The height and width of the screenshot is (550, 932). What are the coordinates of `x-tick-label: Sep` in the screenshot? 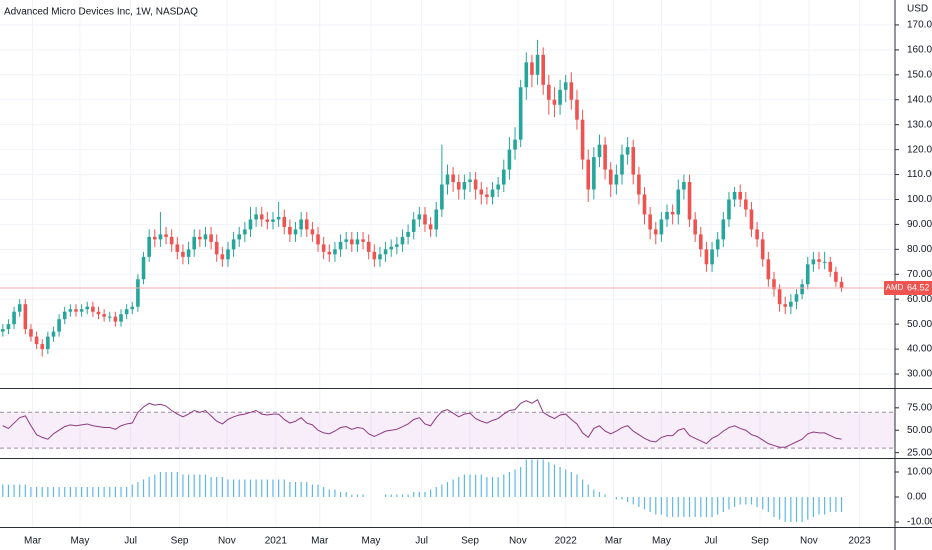 It's located at (180, 541).